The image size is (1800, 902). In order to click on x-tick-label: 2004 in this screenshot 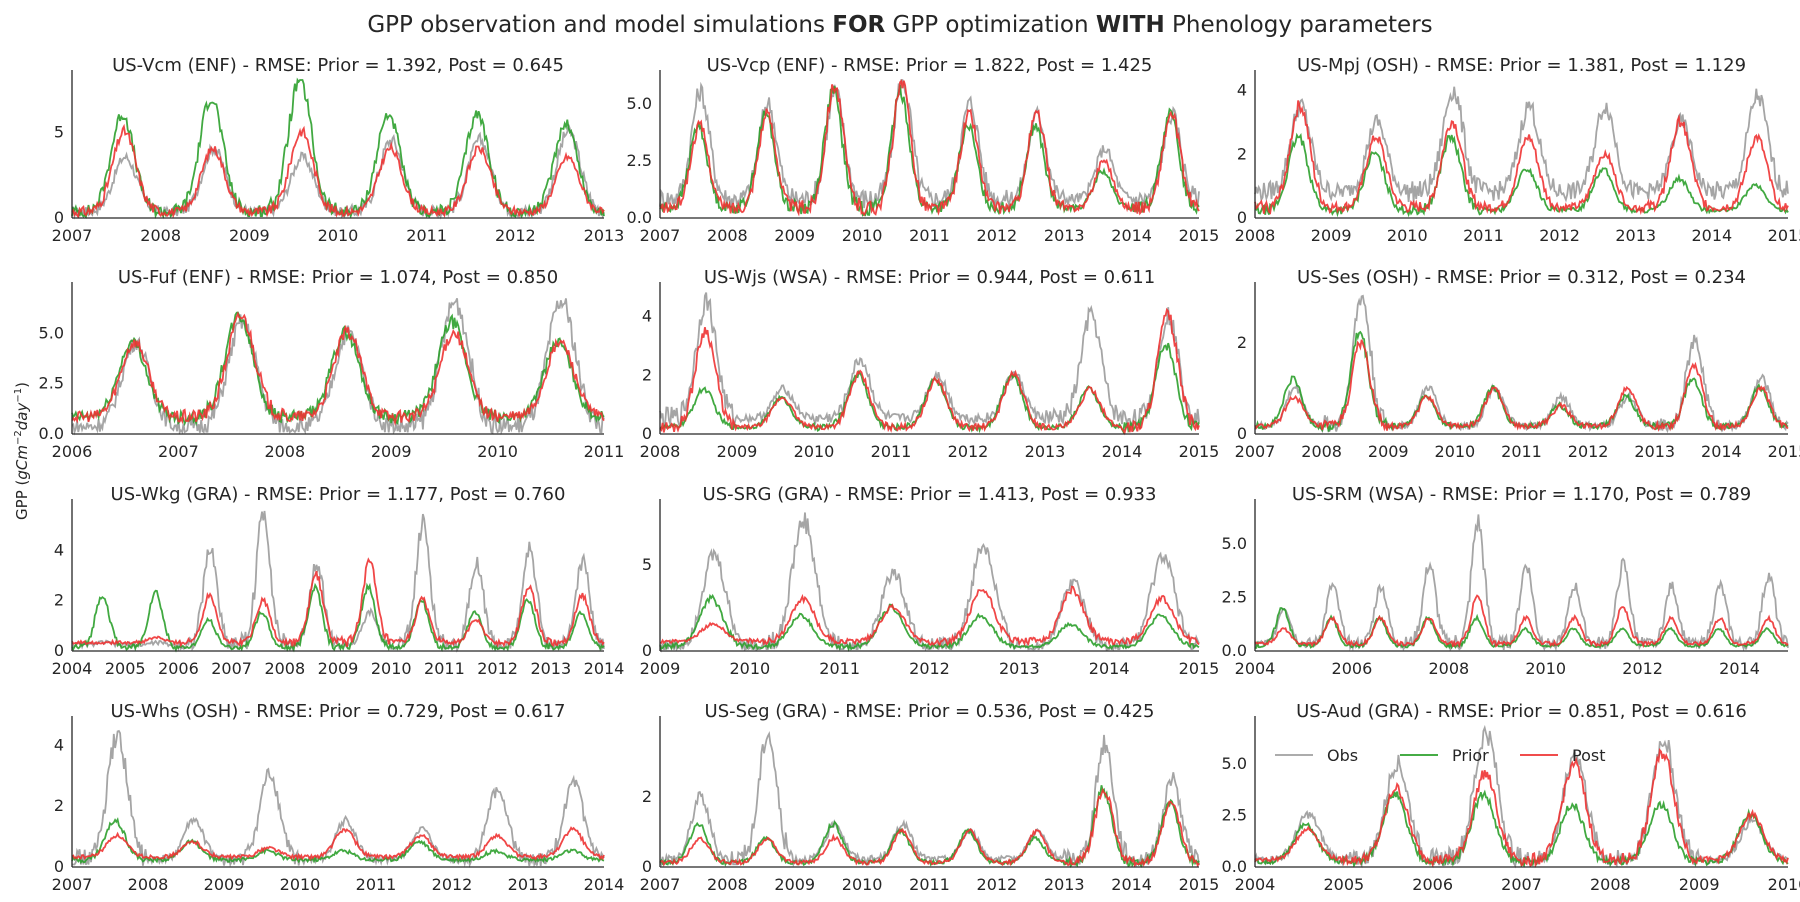, I will do `click(1255, 668)`.